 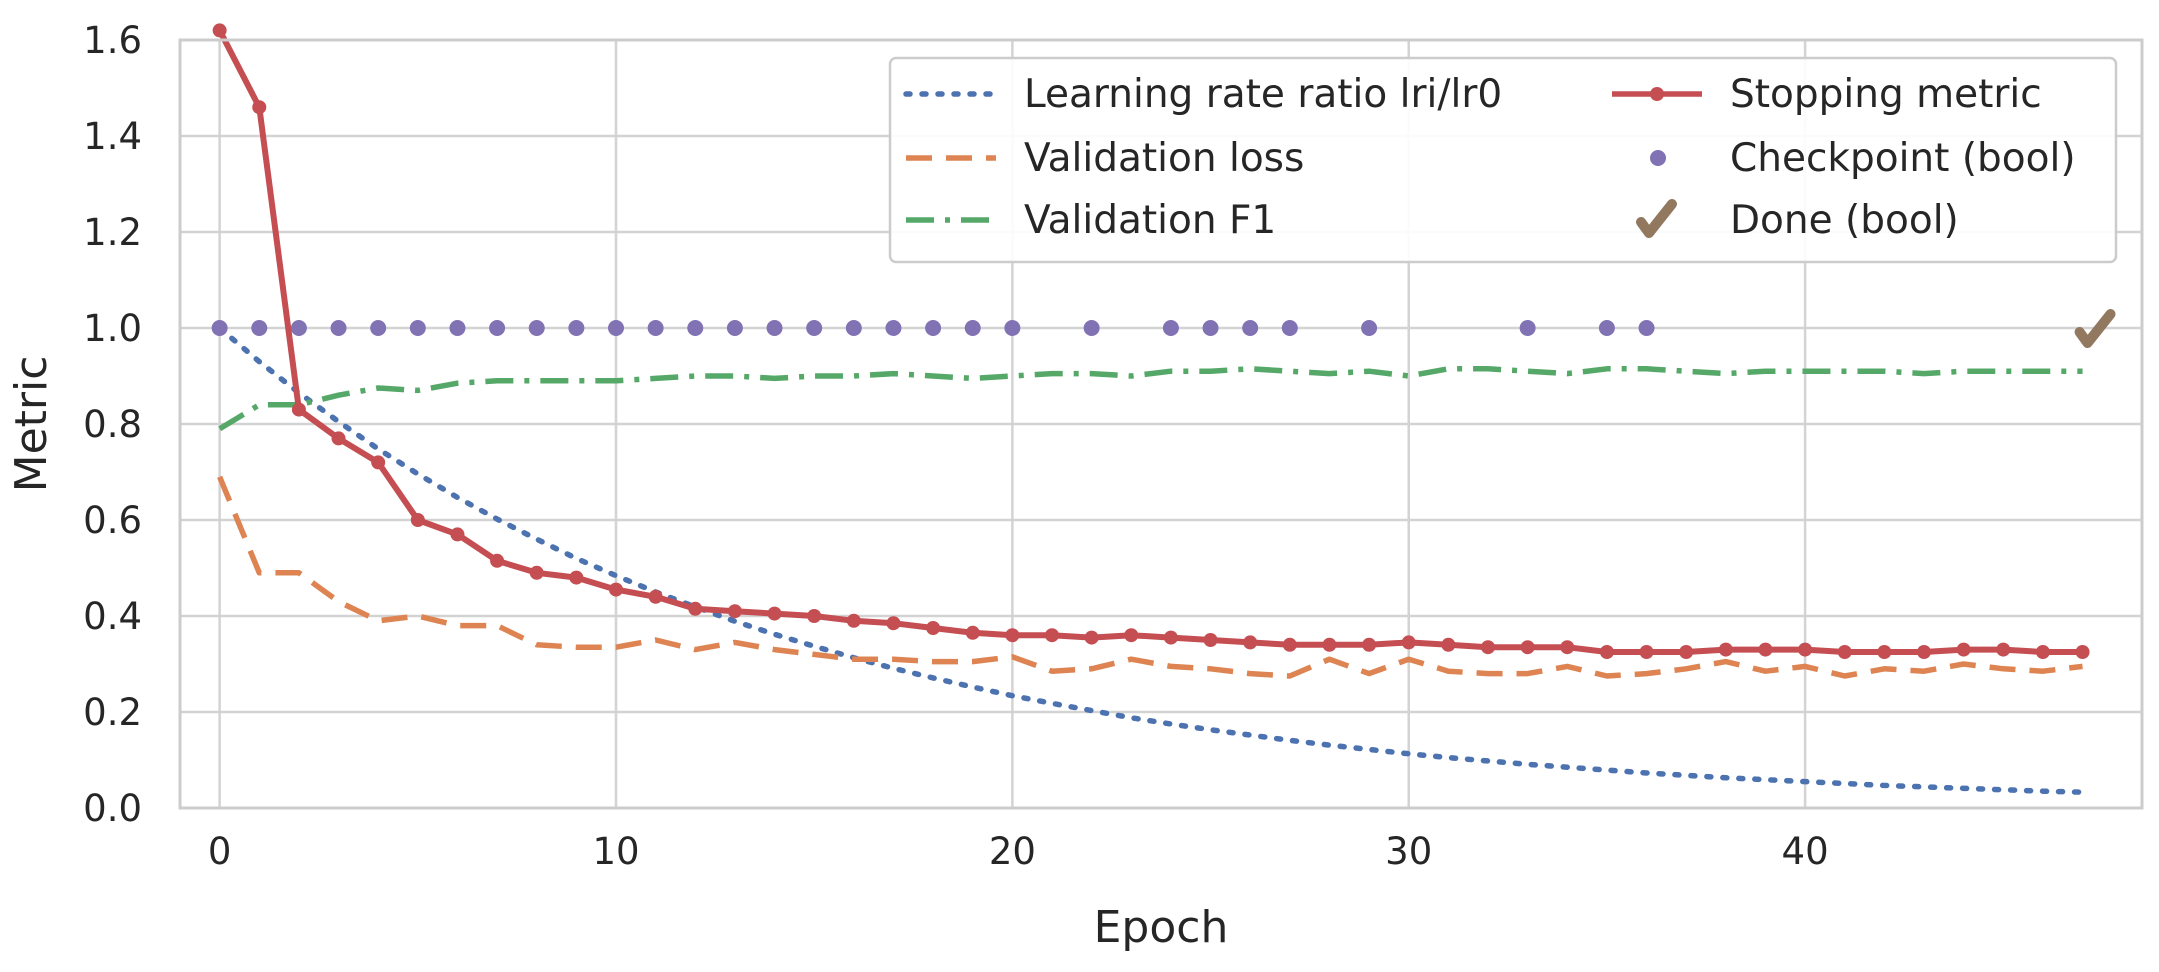 What do you see at coordinates (1012, 851) in the screenshot?
I see `x-tick-label: 20` at bounding box center [1012, 851].